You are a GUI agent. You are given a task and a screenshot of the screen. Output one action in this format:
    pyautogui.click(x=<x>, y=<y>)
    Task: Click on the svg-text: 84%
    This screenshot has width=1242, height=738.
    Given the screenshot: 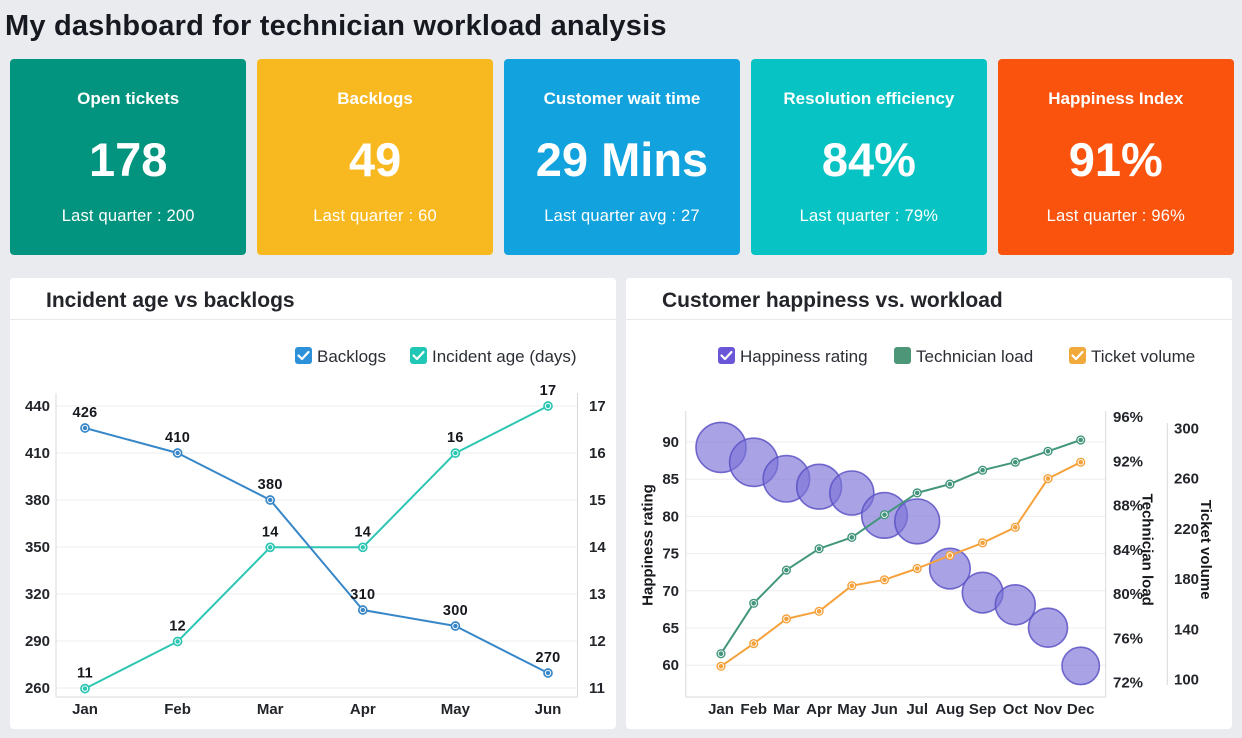 What is the action you would take?
    pyautogui.click(x=1128, y=550)
    